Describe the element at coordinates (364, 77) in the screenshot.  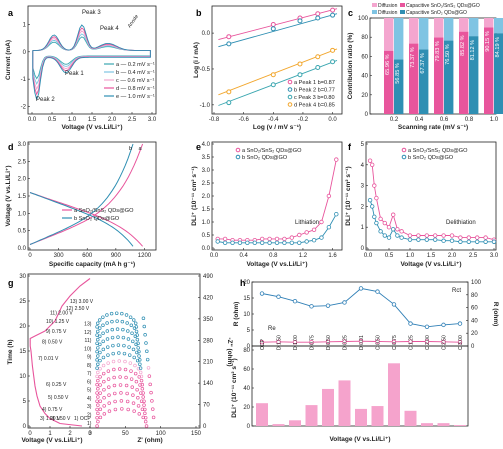
I see `c-ytick-label: 40` at that location.